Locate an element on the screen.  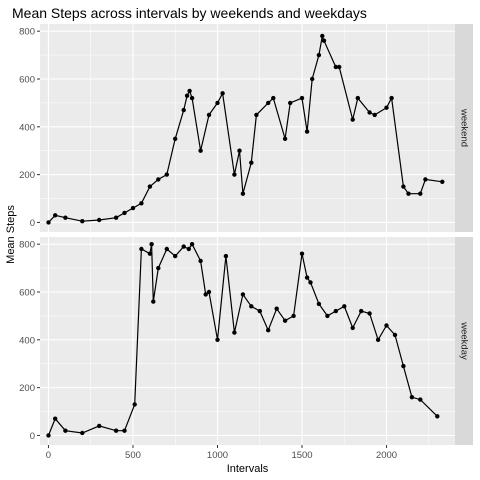
y-tick-label: 0 is located at coordinates (32, 436).